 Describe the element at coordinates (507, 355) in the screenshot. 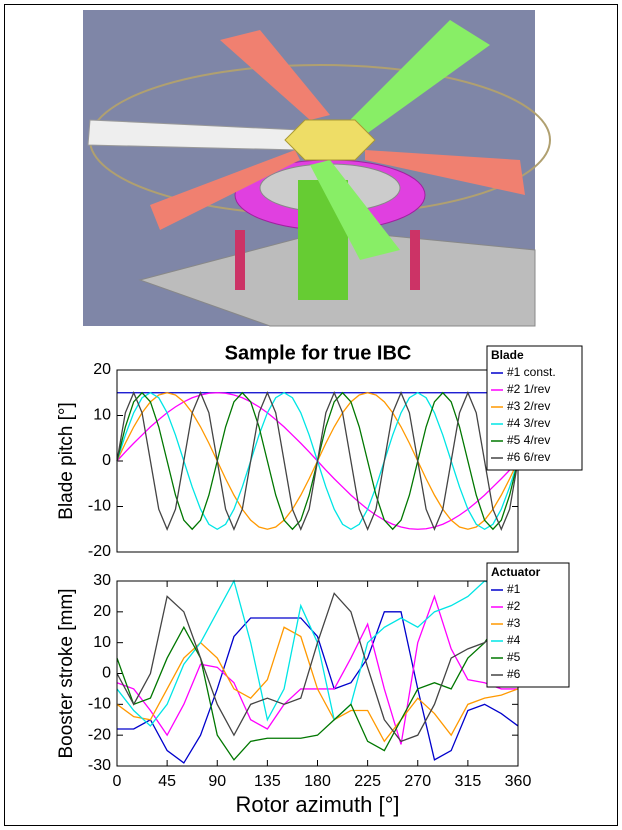

I see `legend-title: Blade` at that location.